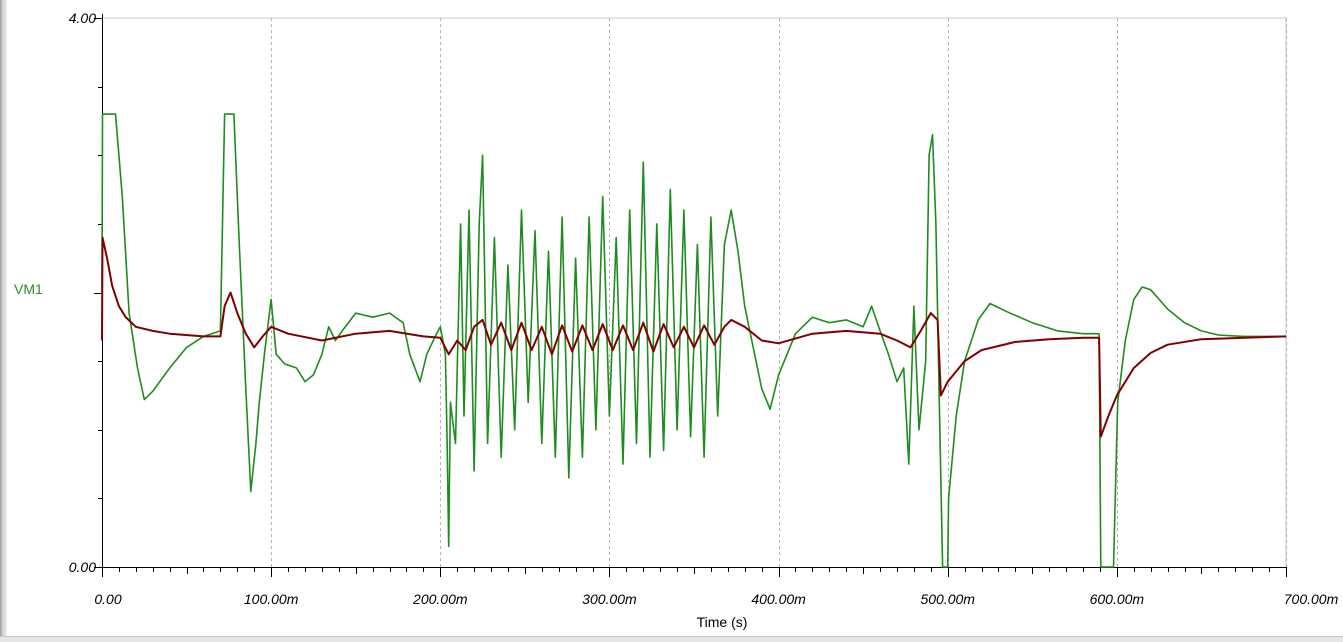  I want to click on x-tick-label: 600.00m, so click(1117, 599).